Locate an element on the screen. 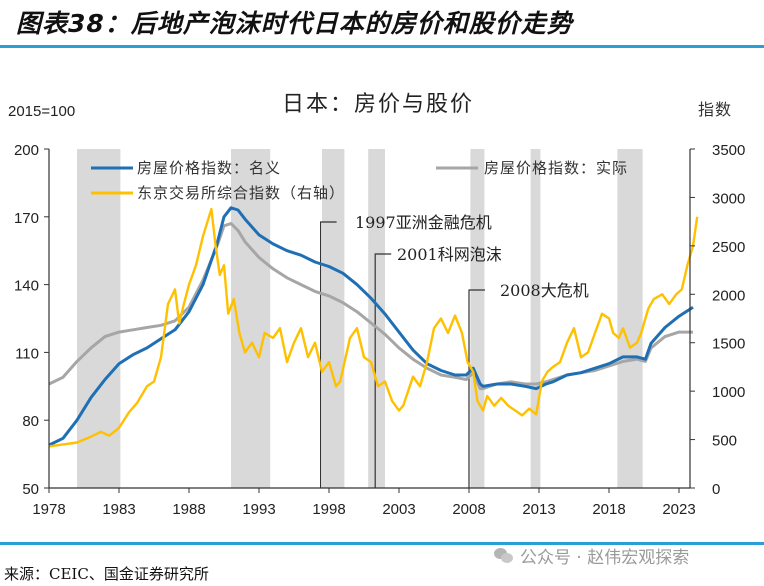 This screenshot has height=586, width=764. annotation-2008: 2008大危机 is located at coordinates (544, 290).